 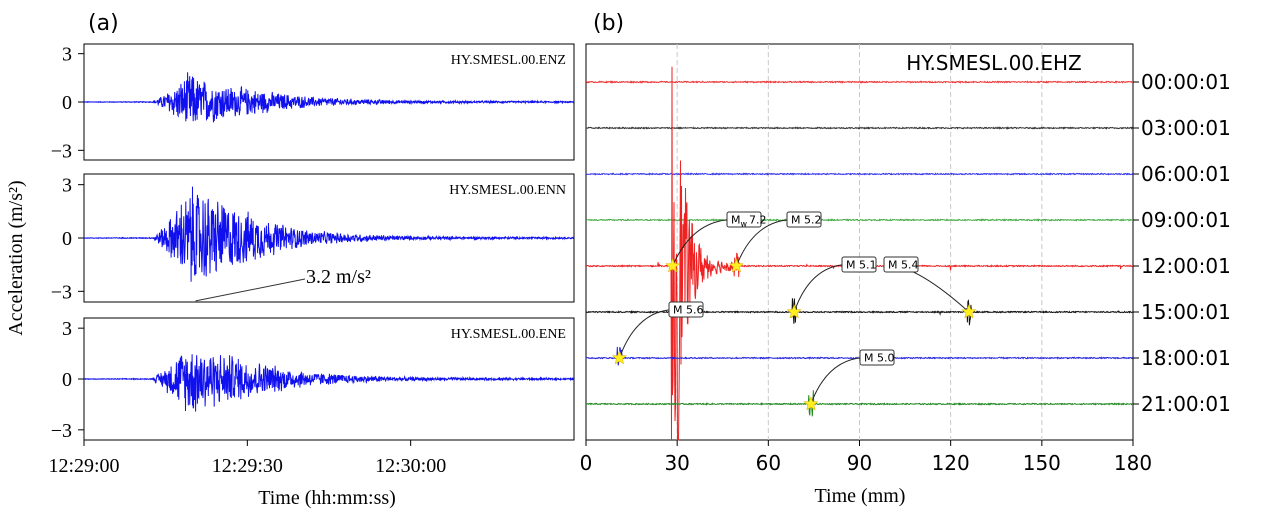 What do you see at coordinates (327, 498) in the screenshot?
I see `panel-a-xlabel: Time (hh:mm:ss)` at bounding box center [327, 498].